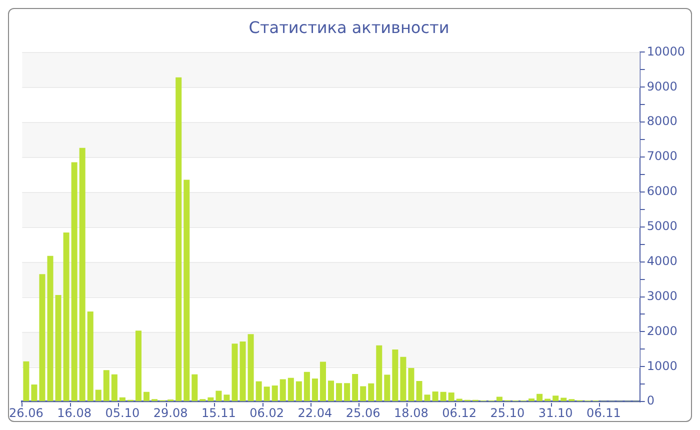 The height and width of the screenshot is (430, 700). Describe the element at coordinates (662, 295) in the screenshot. I see `y-tick-label: 3000` at that location.